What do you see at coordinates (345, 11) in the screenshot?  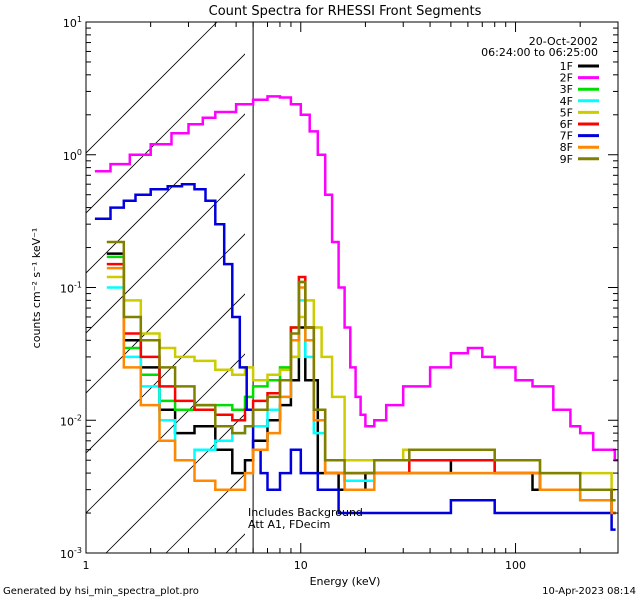 I see `chart-title: Count Spectra for RHESSI Front Segments` at bounding box center [345, 11].